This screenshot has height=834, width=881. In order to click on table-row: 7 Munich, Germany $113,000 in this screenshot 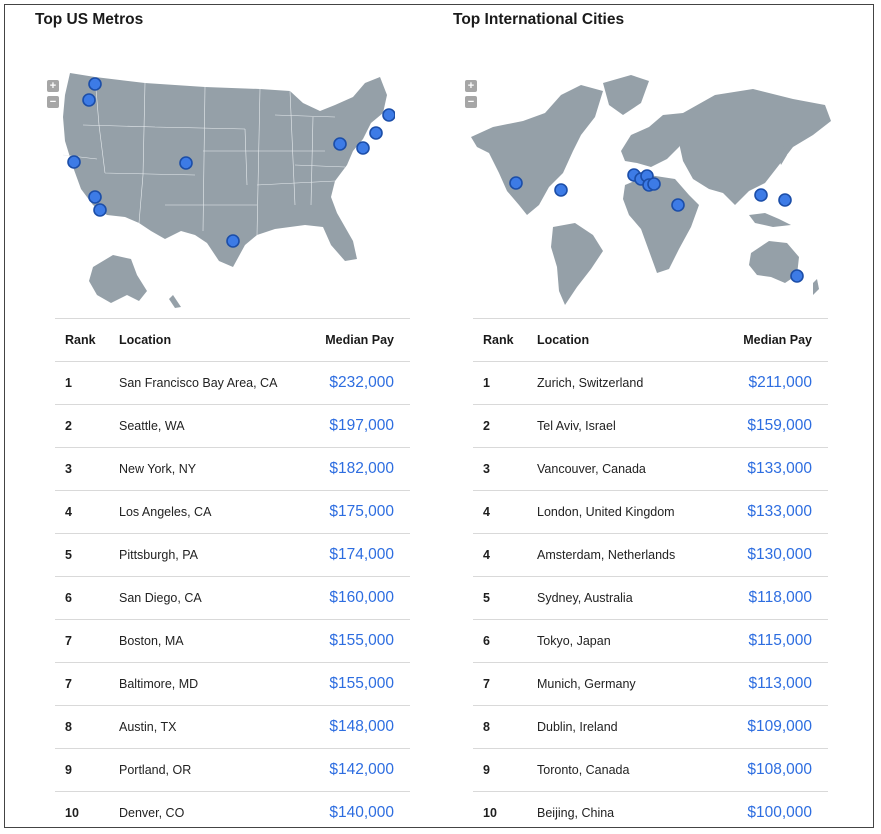, I will do `click(650, 683)`.